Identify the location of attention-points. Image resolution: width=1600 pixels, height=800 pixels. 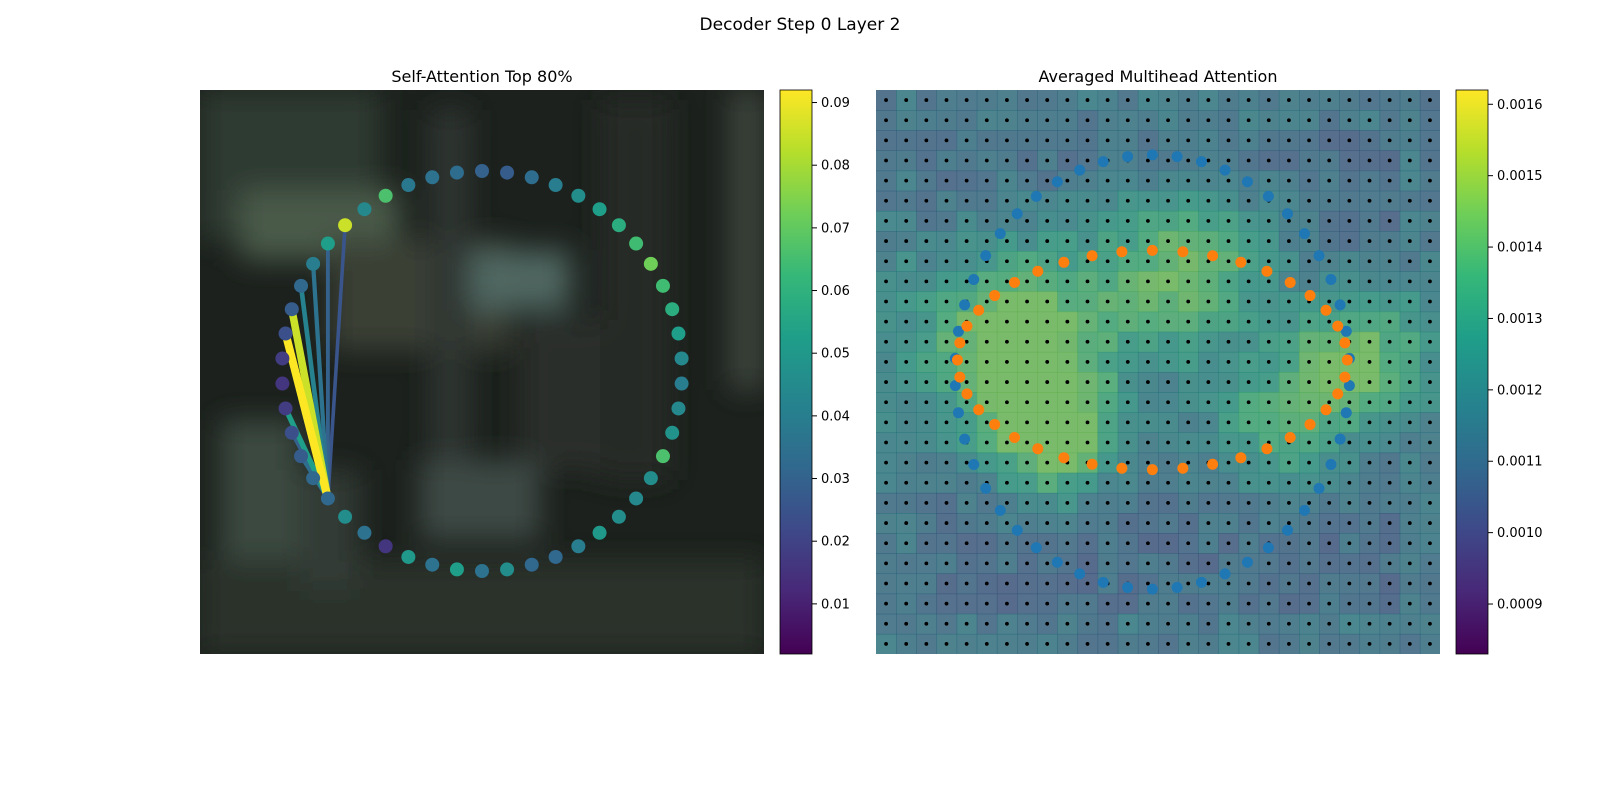
(482, 371).